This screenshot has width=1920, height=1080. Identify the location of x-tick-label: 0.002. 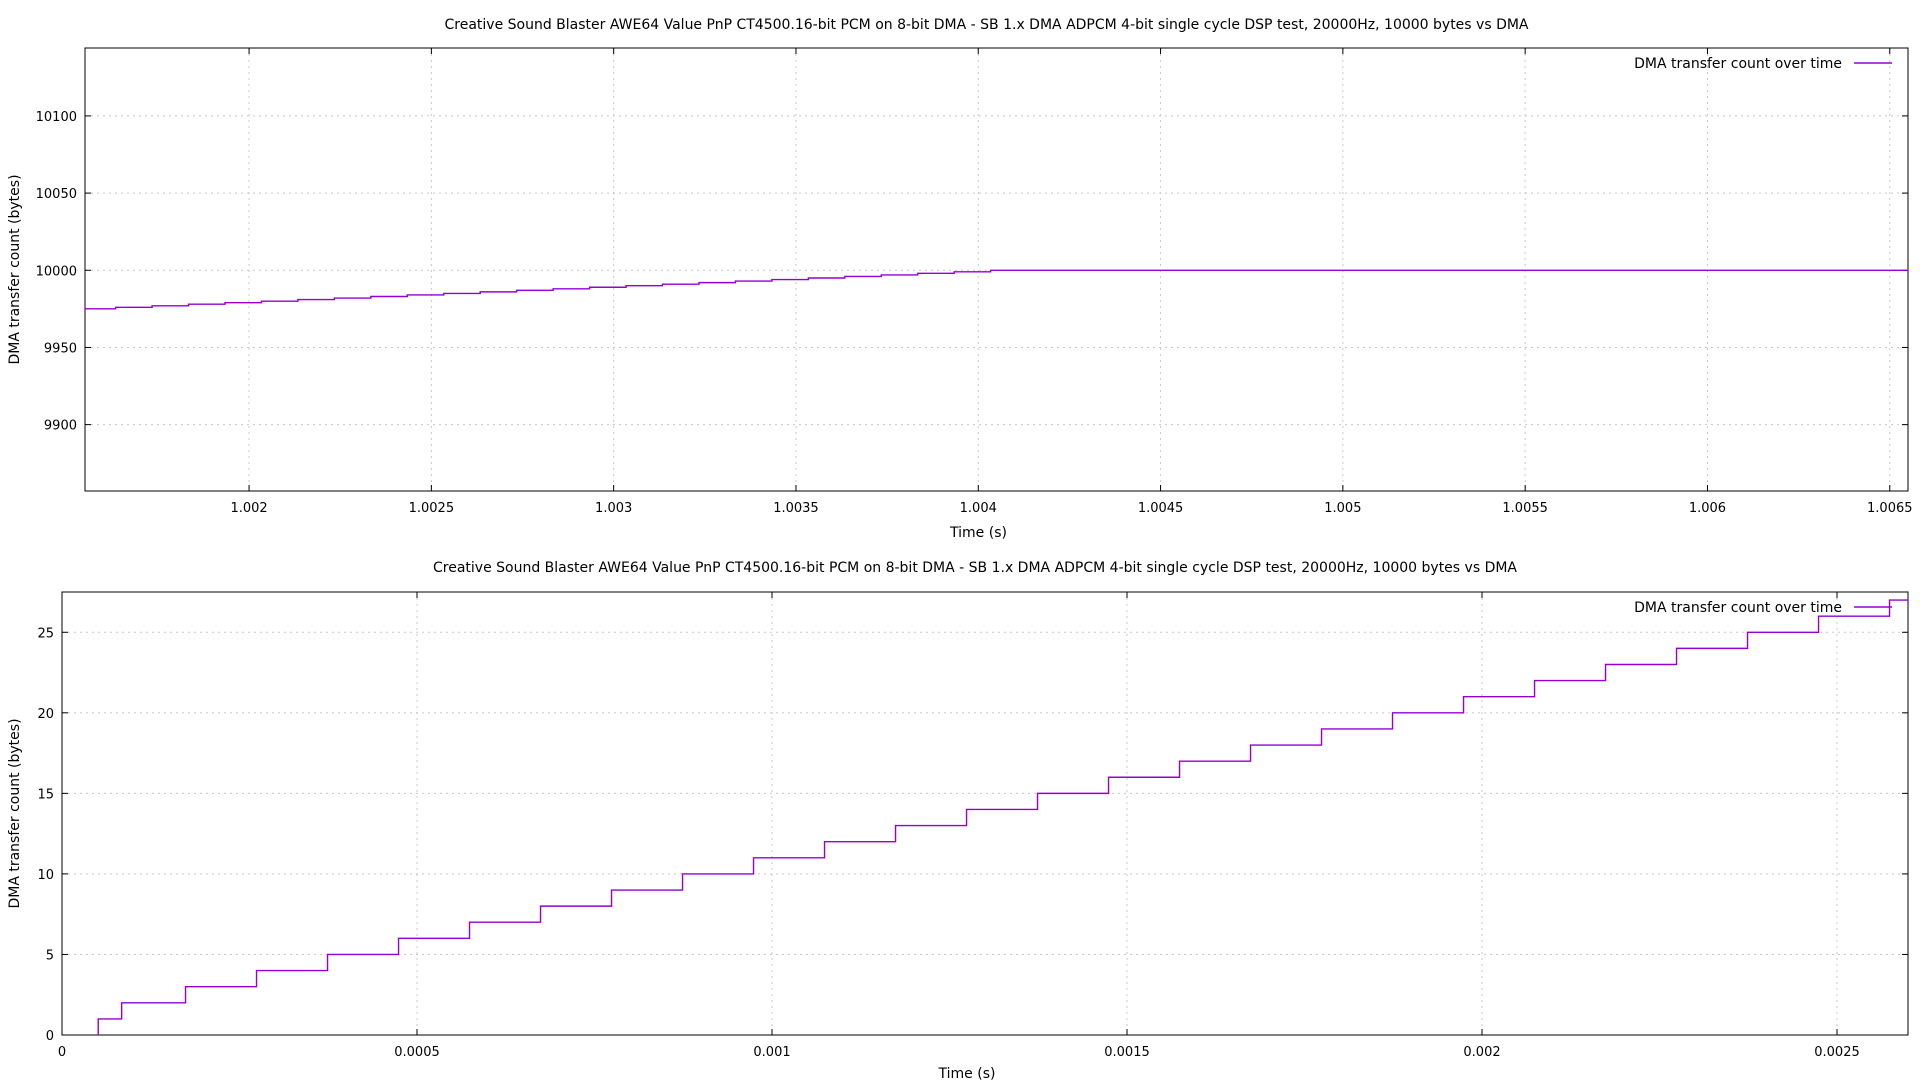
(1481, 1052).